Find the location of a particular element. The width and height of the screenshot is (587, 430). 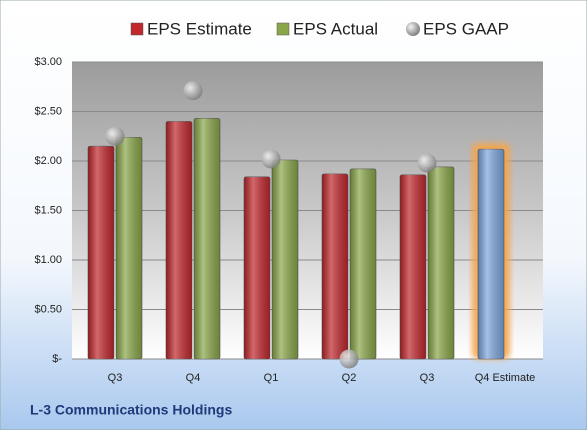

y-tick-label: $3.00 is located at coordinates (48, 62).